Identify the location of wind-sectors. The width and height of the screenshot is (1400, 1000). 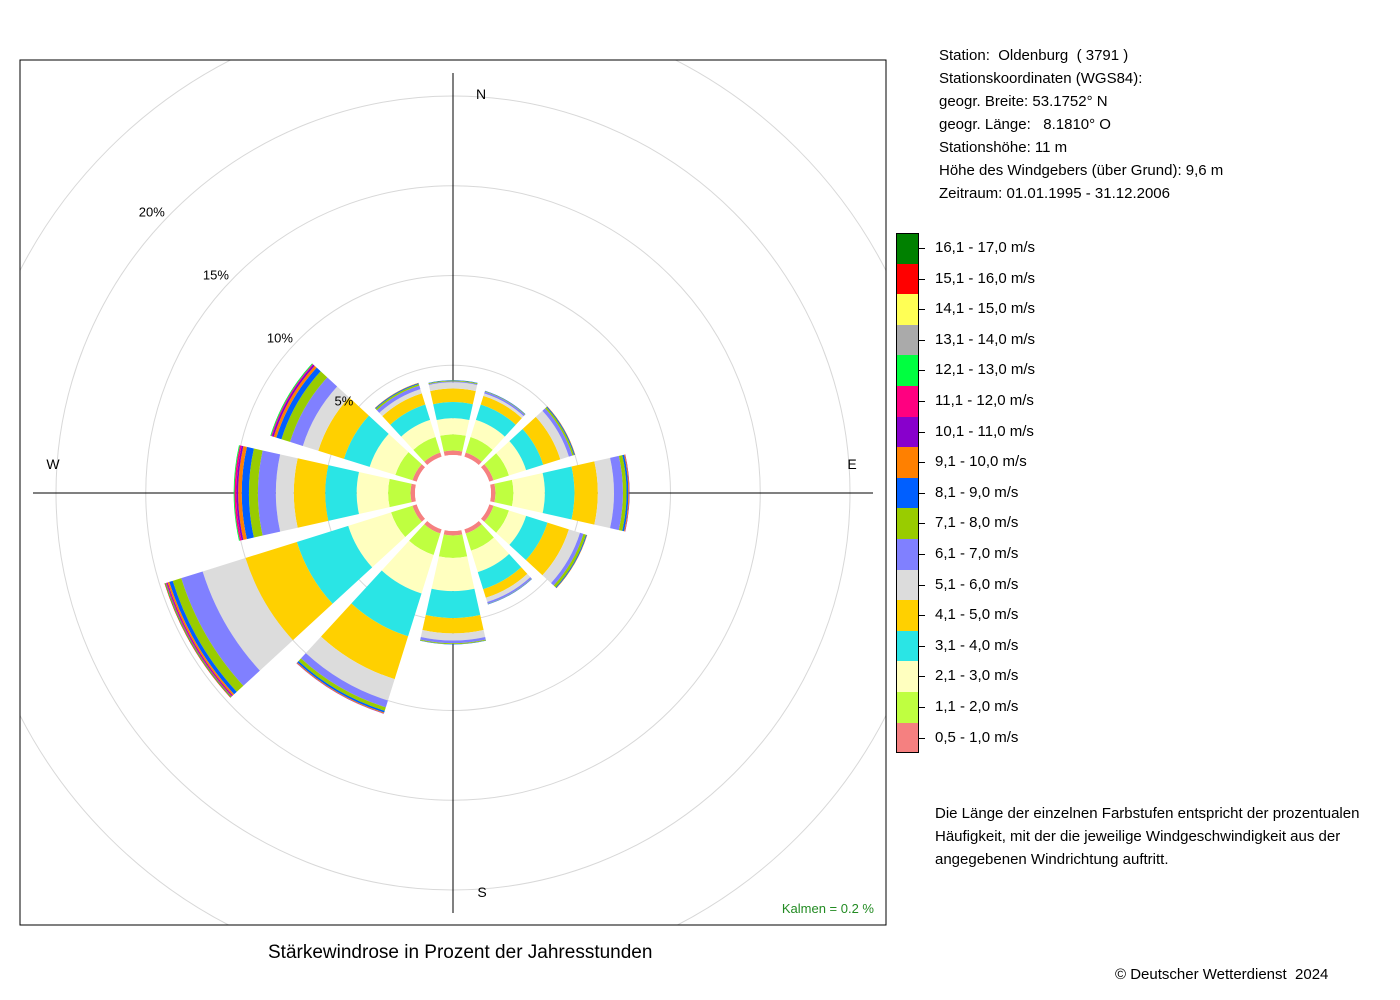
(397, 538).